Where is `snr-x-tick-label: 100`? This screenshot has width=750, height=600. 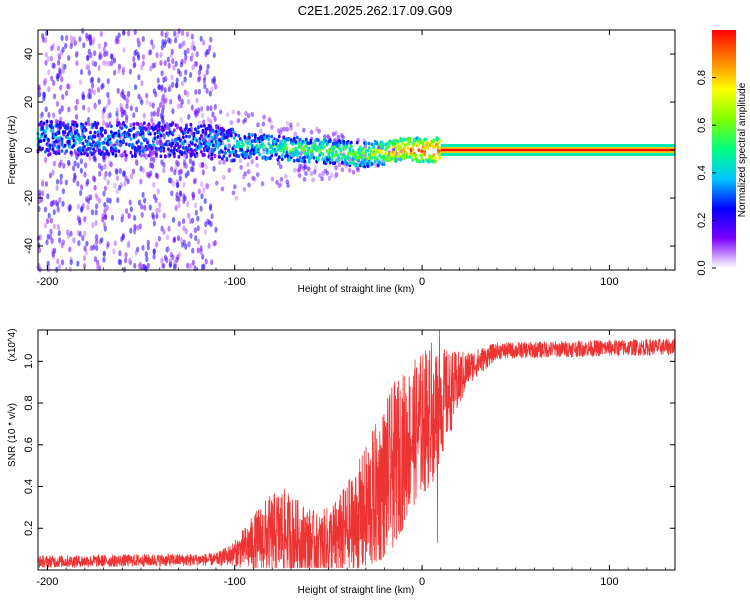 snr-x-tick-label: 100 is located at coordinates (609, 582).